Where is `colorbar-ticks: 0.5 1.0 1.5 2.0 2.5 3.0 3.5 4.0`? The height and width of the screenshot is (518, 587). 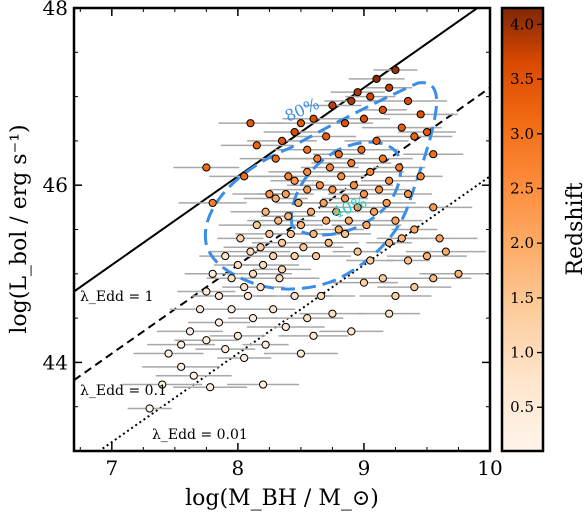
colorbar-ticks: 0.5 1.0 1.5 2.0 2.5 3.0 3.5 4.0 is located at coordinates (526, 215).